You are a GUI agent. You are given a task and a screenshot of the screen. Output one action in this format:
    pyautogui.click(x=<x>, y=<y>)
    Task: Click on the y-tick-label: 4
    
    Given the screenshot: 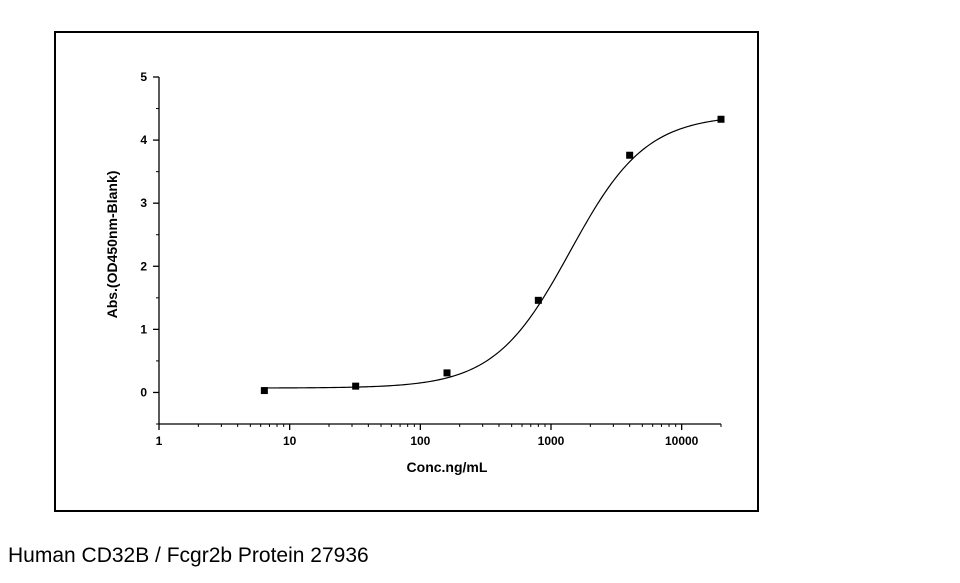 What is the action you would take?
    pyautogui.click(x=143, y=140)
    